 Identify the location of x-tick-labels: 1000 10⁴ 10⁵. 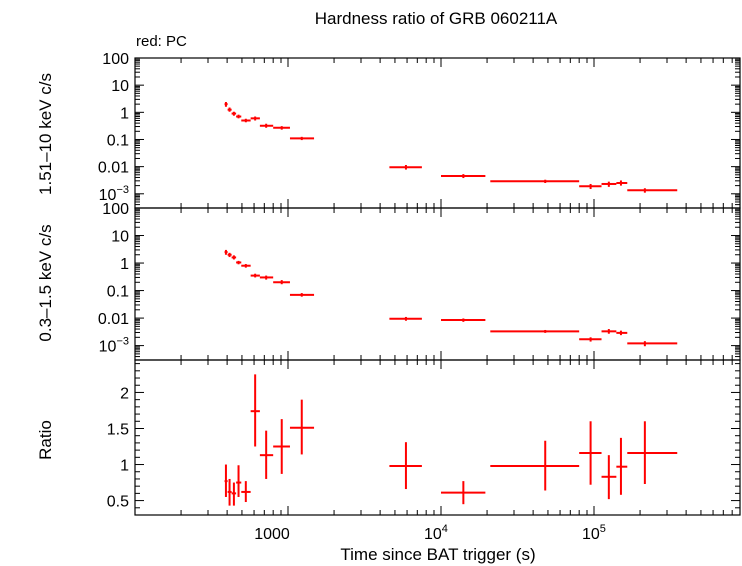
(430, 533).